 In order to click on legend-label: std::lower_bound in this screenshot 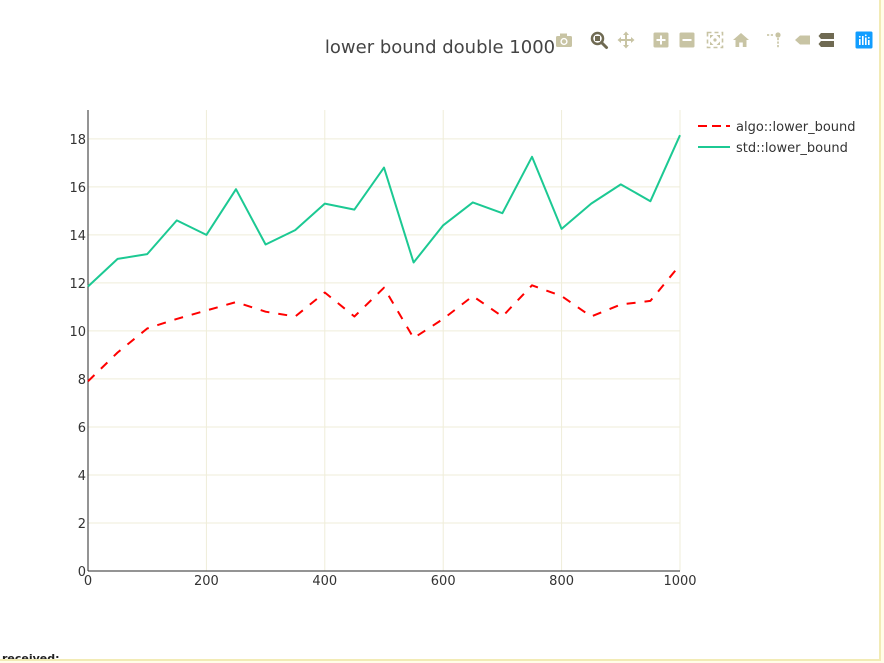, I will do `click(792, 148)`.